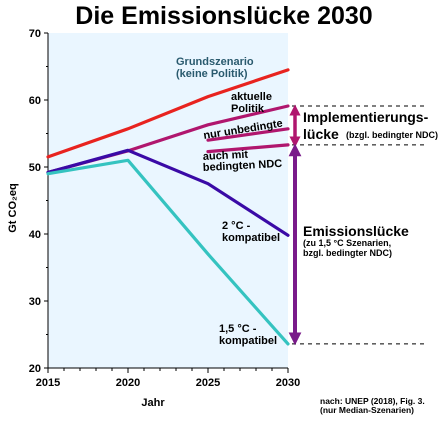 The height and width of the screenshot is (428, 440). Describe the element at coordinates (236, 226) in the screenshot. I see `two-c-label-1: 2 °C -` at that location.